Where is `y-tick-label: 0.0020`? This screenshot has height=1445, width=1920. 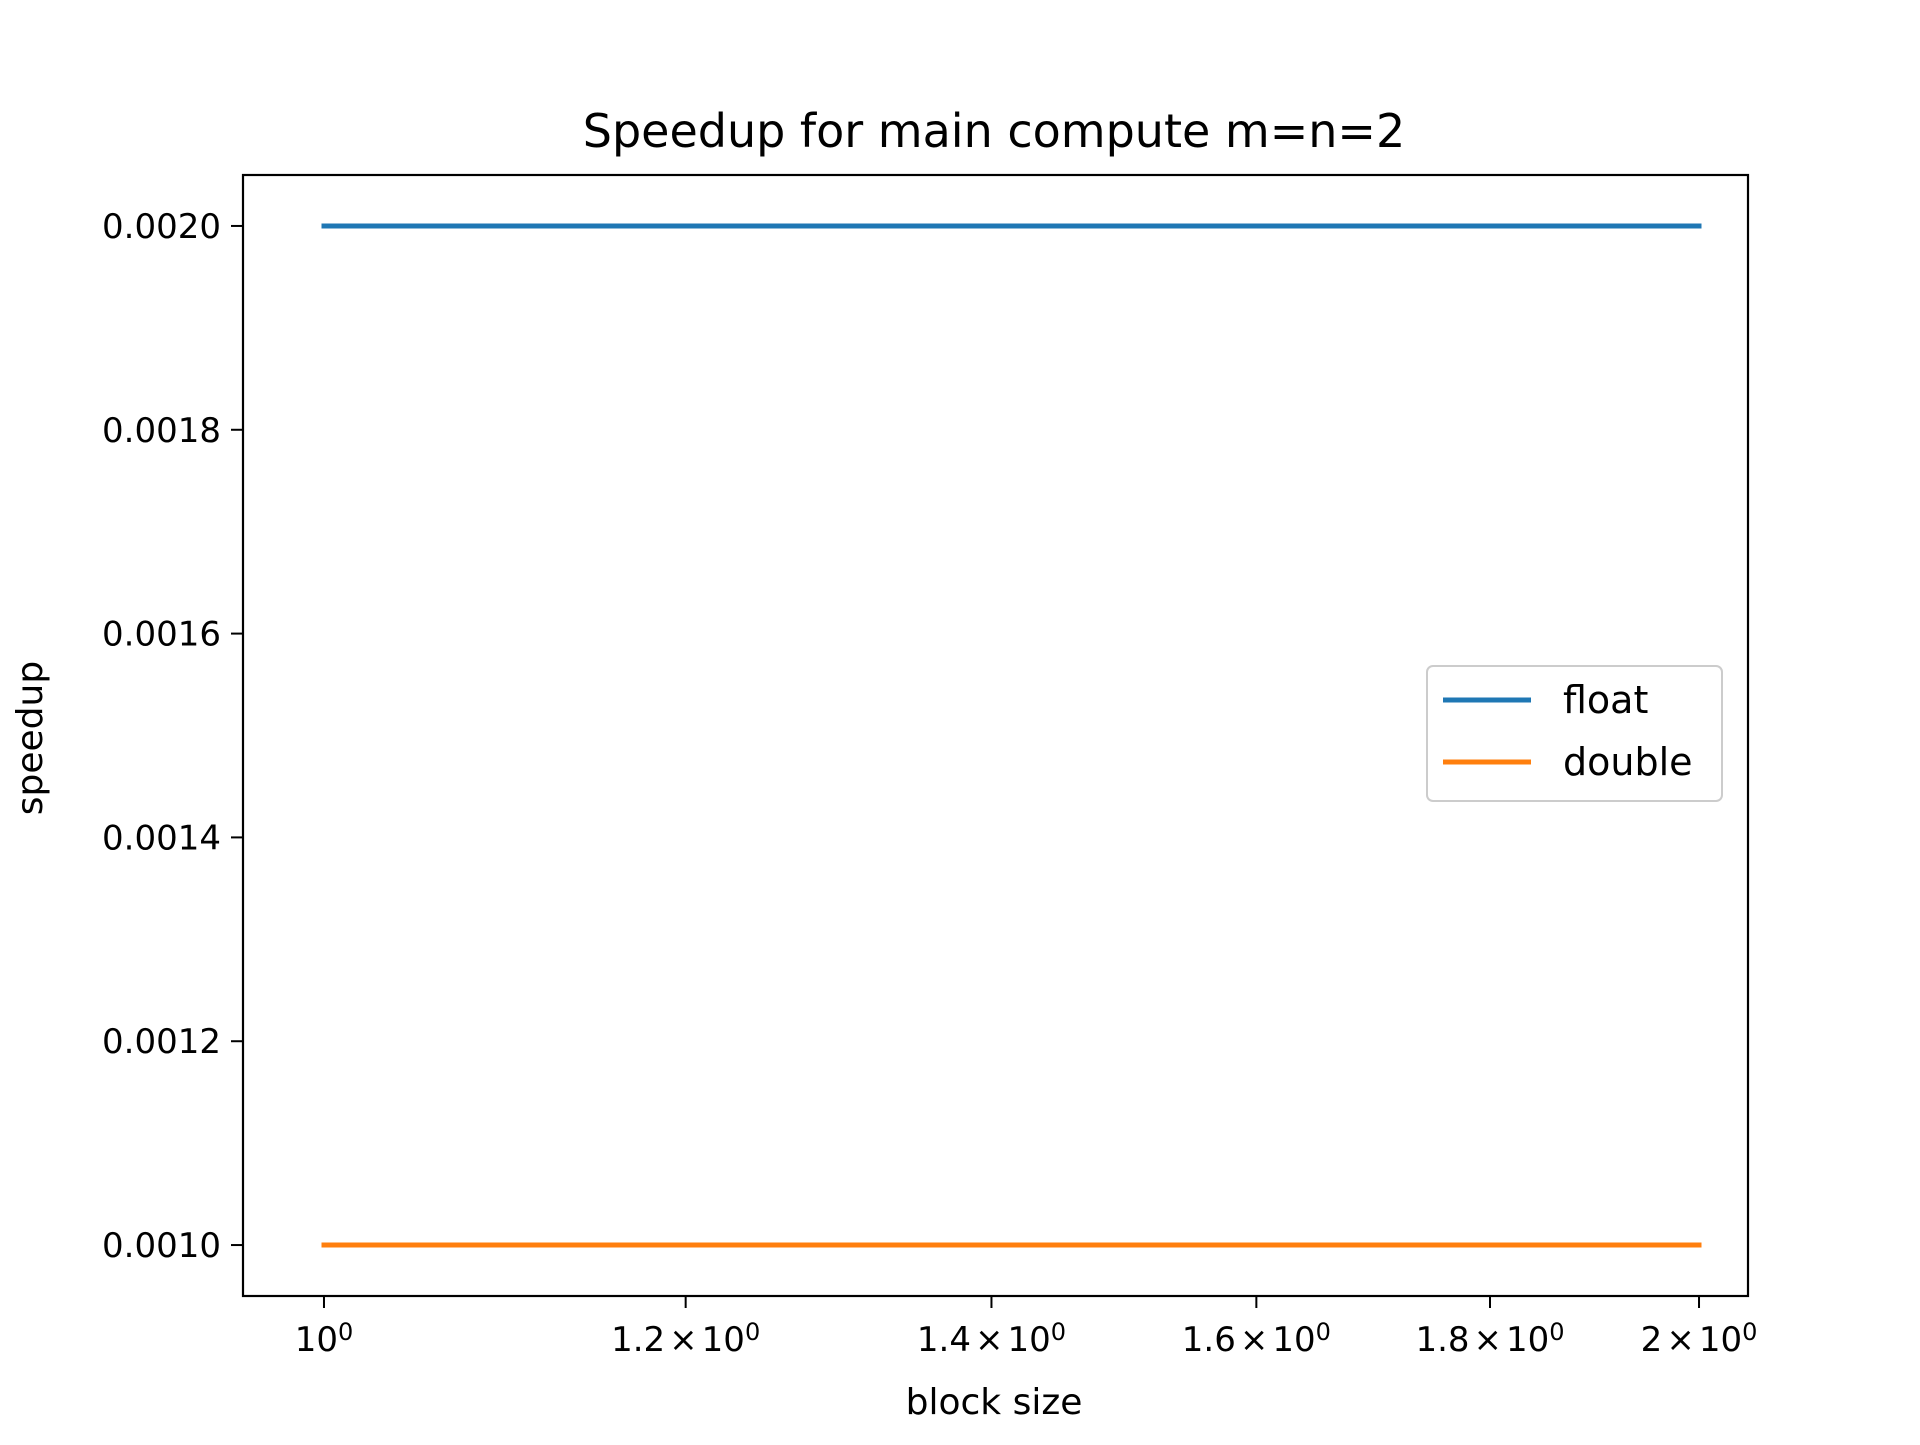
y-tick-label: 0.0020 is located at coordinates (161, 227).